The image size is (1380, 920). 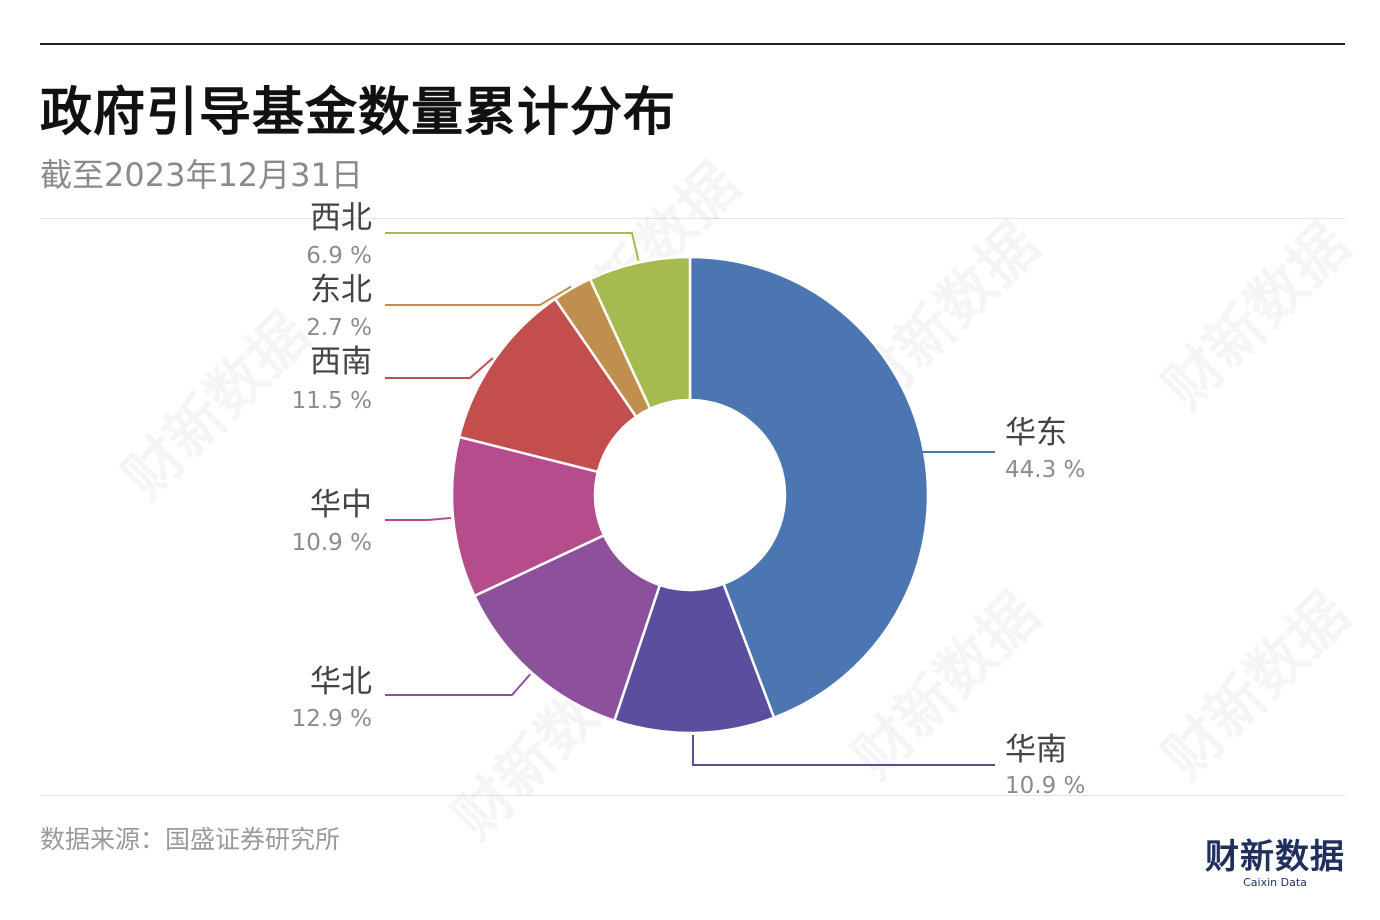 What do you see at coordinates (339, 328) in the screenshot?
I see `slice-value-东北: 2.7 %` at bounding box center [339, 328].